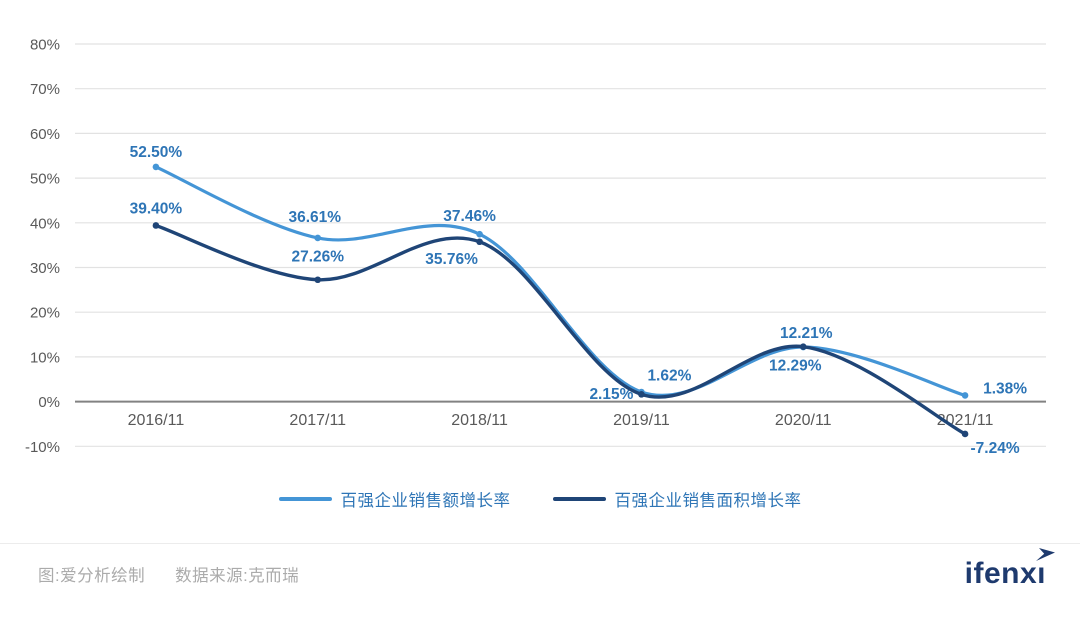 This screenshot has width=1080, height=617. What do you see at coordinates (540, 580) in the screenshot?
I see `footer: 图:爱分析绘制 数据来源:克而瑞 ifenxı` at bounding box center [540, 580].